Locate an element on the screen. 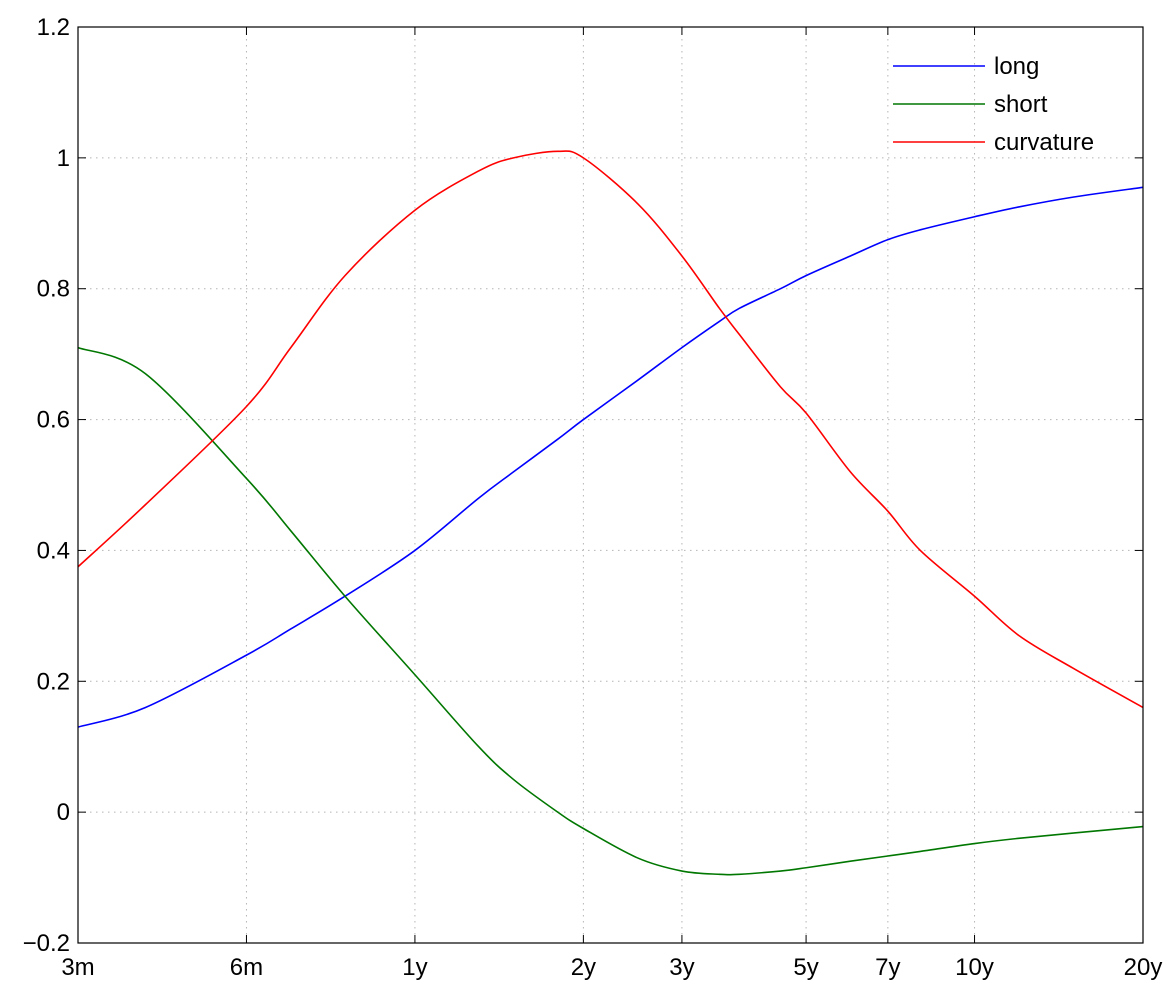 The height and width of the screenshot is (986, 1169). x-tick-label: 20y is located at coordinates (1143, 967).